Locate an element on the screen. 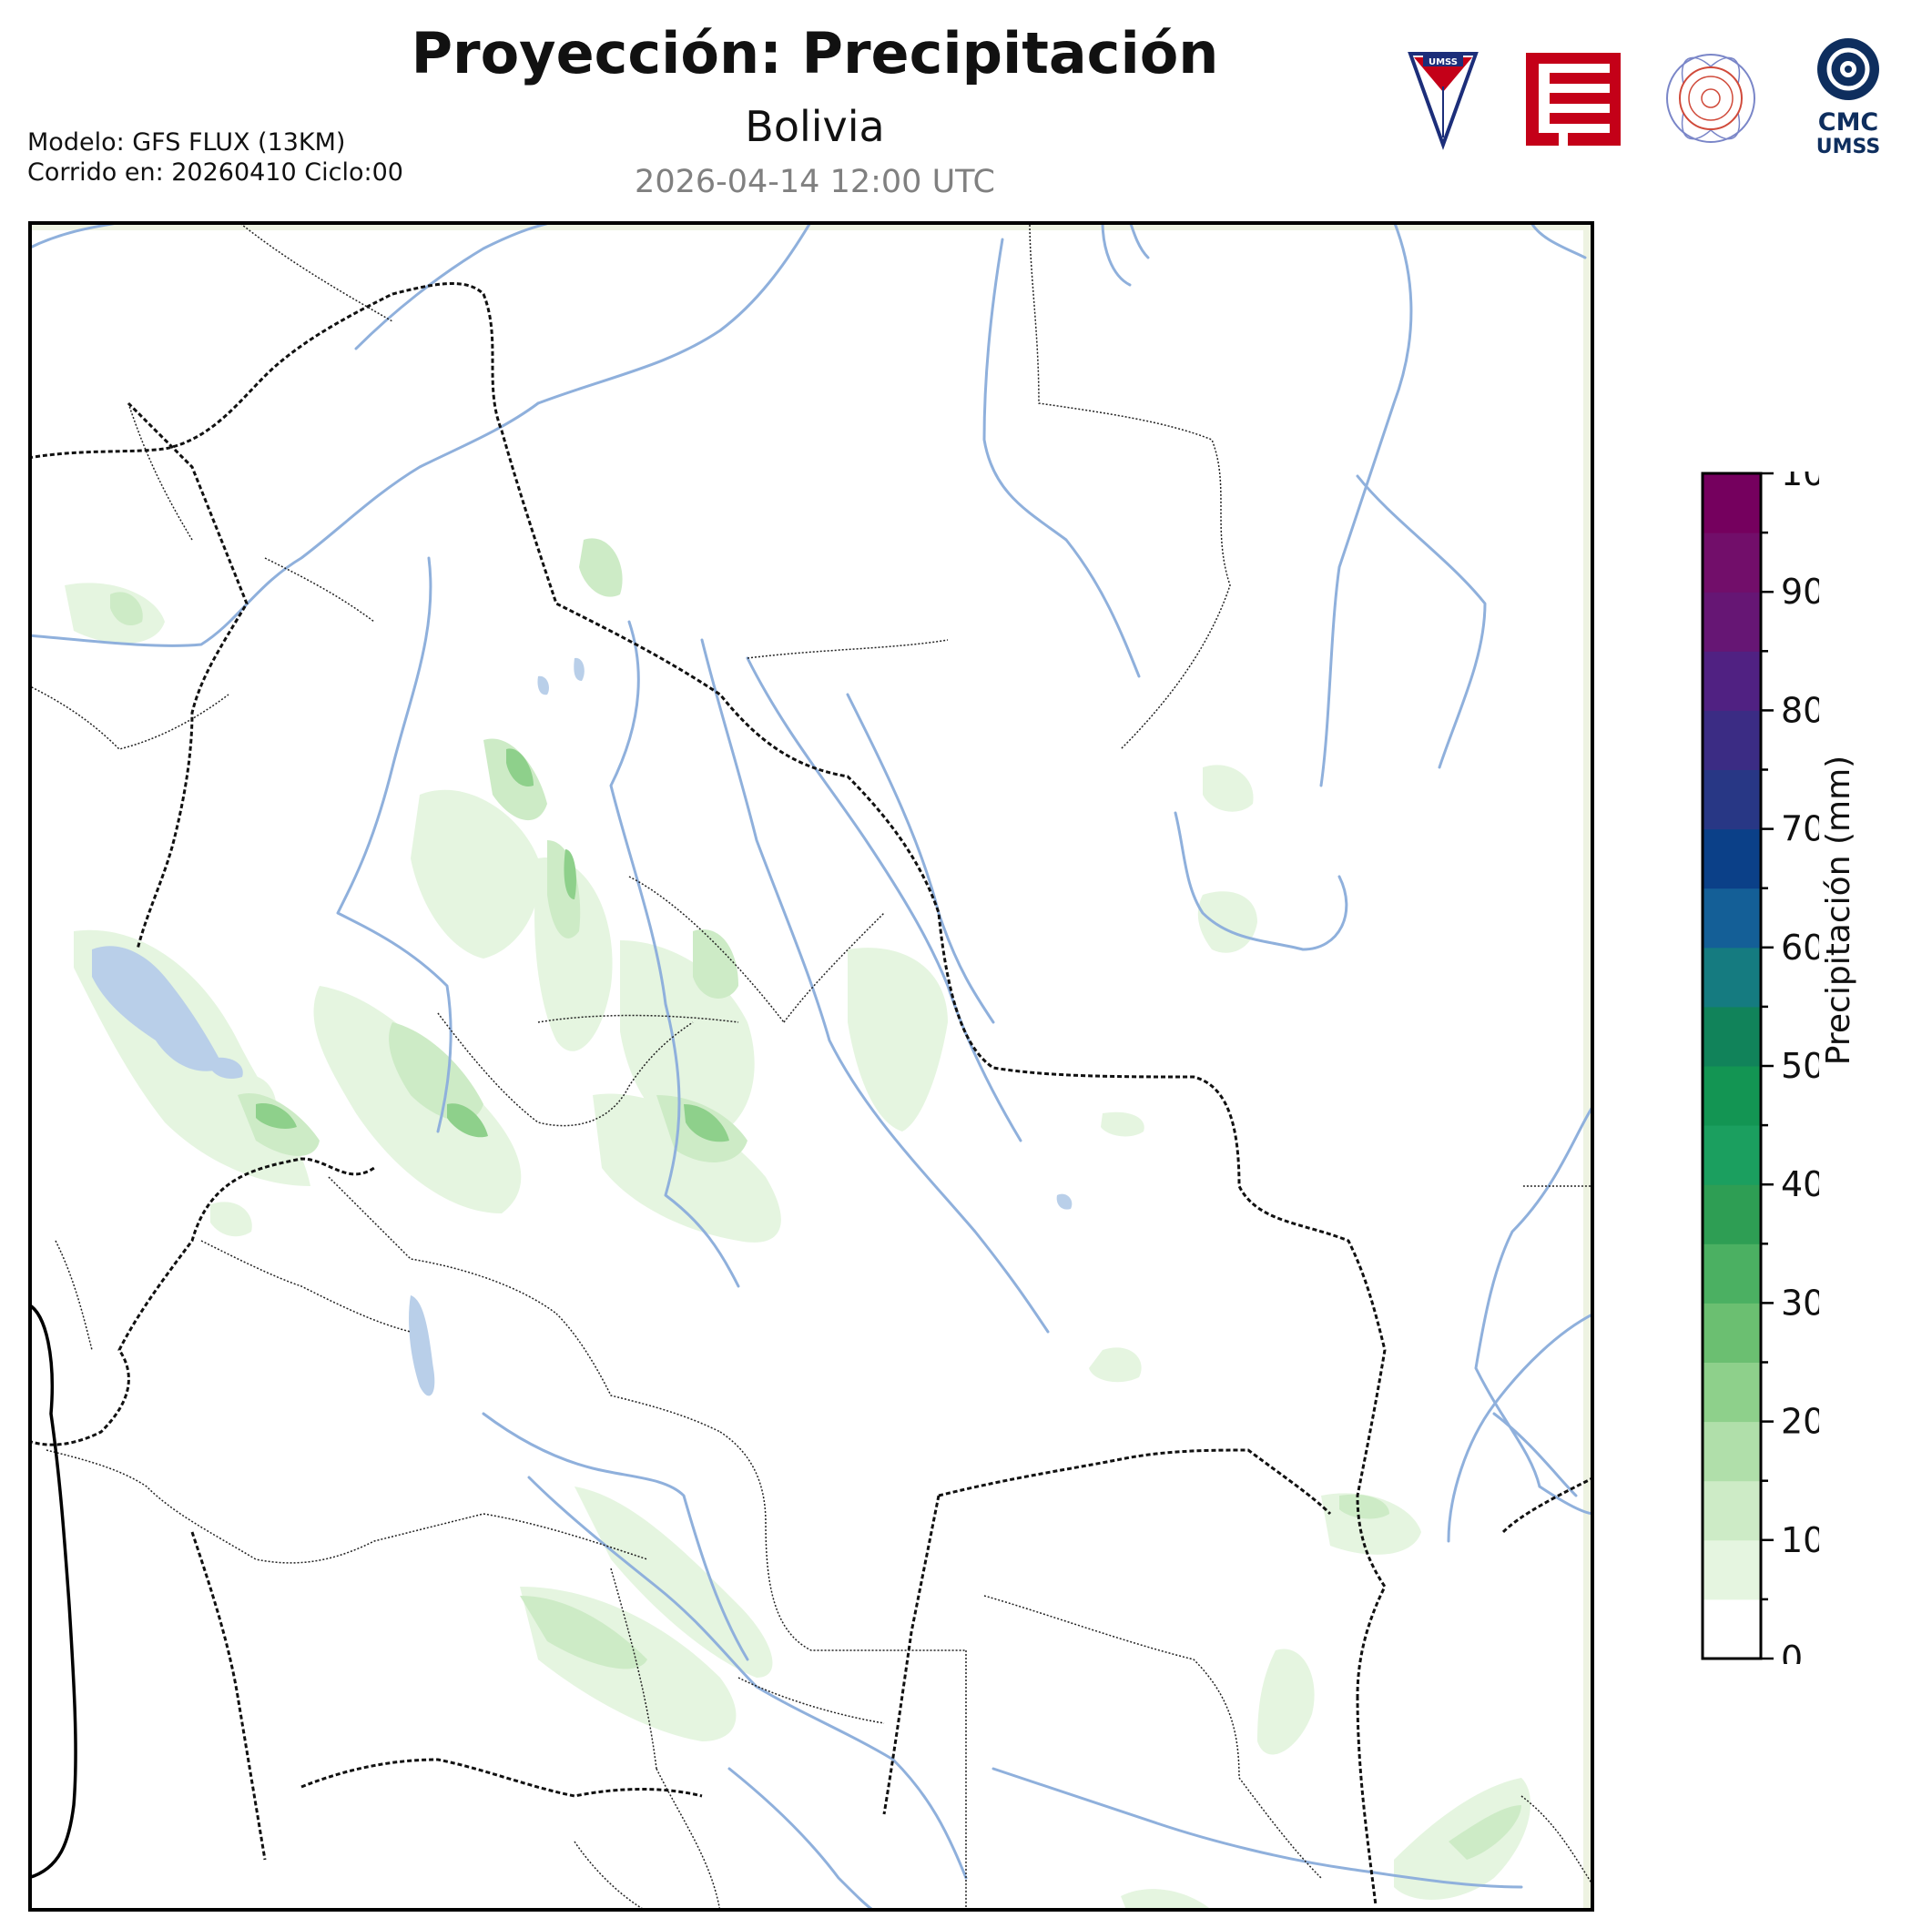 The image size is (1932, 1928). colorbar-tick-label: 30 is located at coordinates (1800, 1303).